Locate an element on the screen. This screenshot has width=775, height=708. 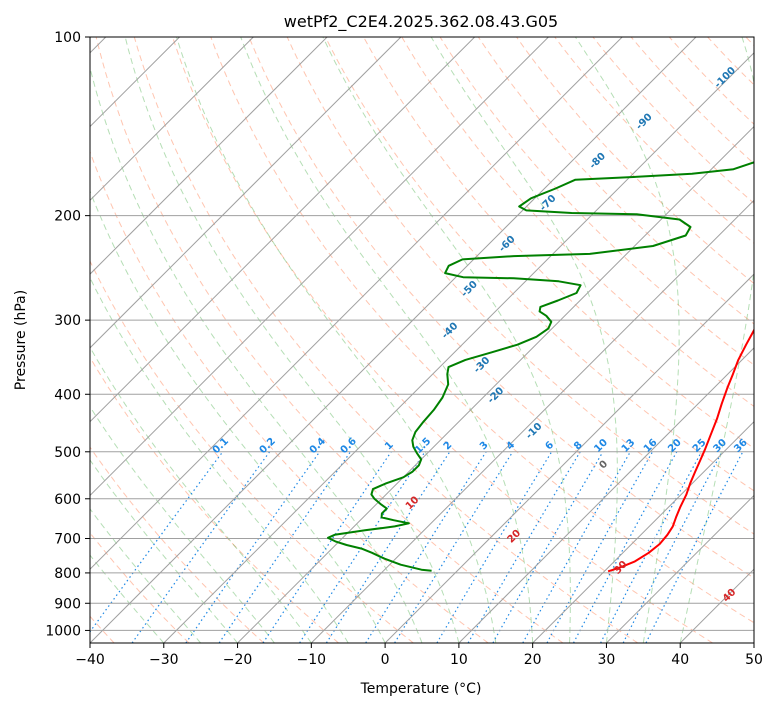
x-tick-label: −30 is located at coordinates (164, 660).